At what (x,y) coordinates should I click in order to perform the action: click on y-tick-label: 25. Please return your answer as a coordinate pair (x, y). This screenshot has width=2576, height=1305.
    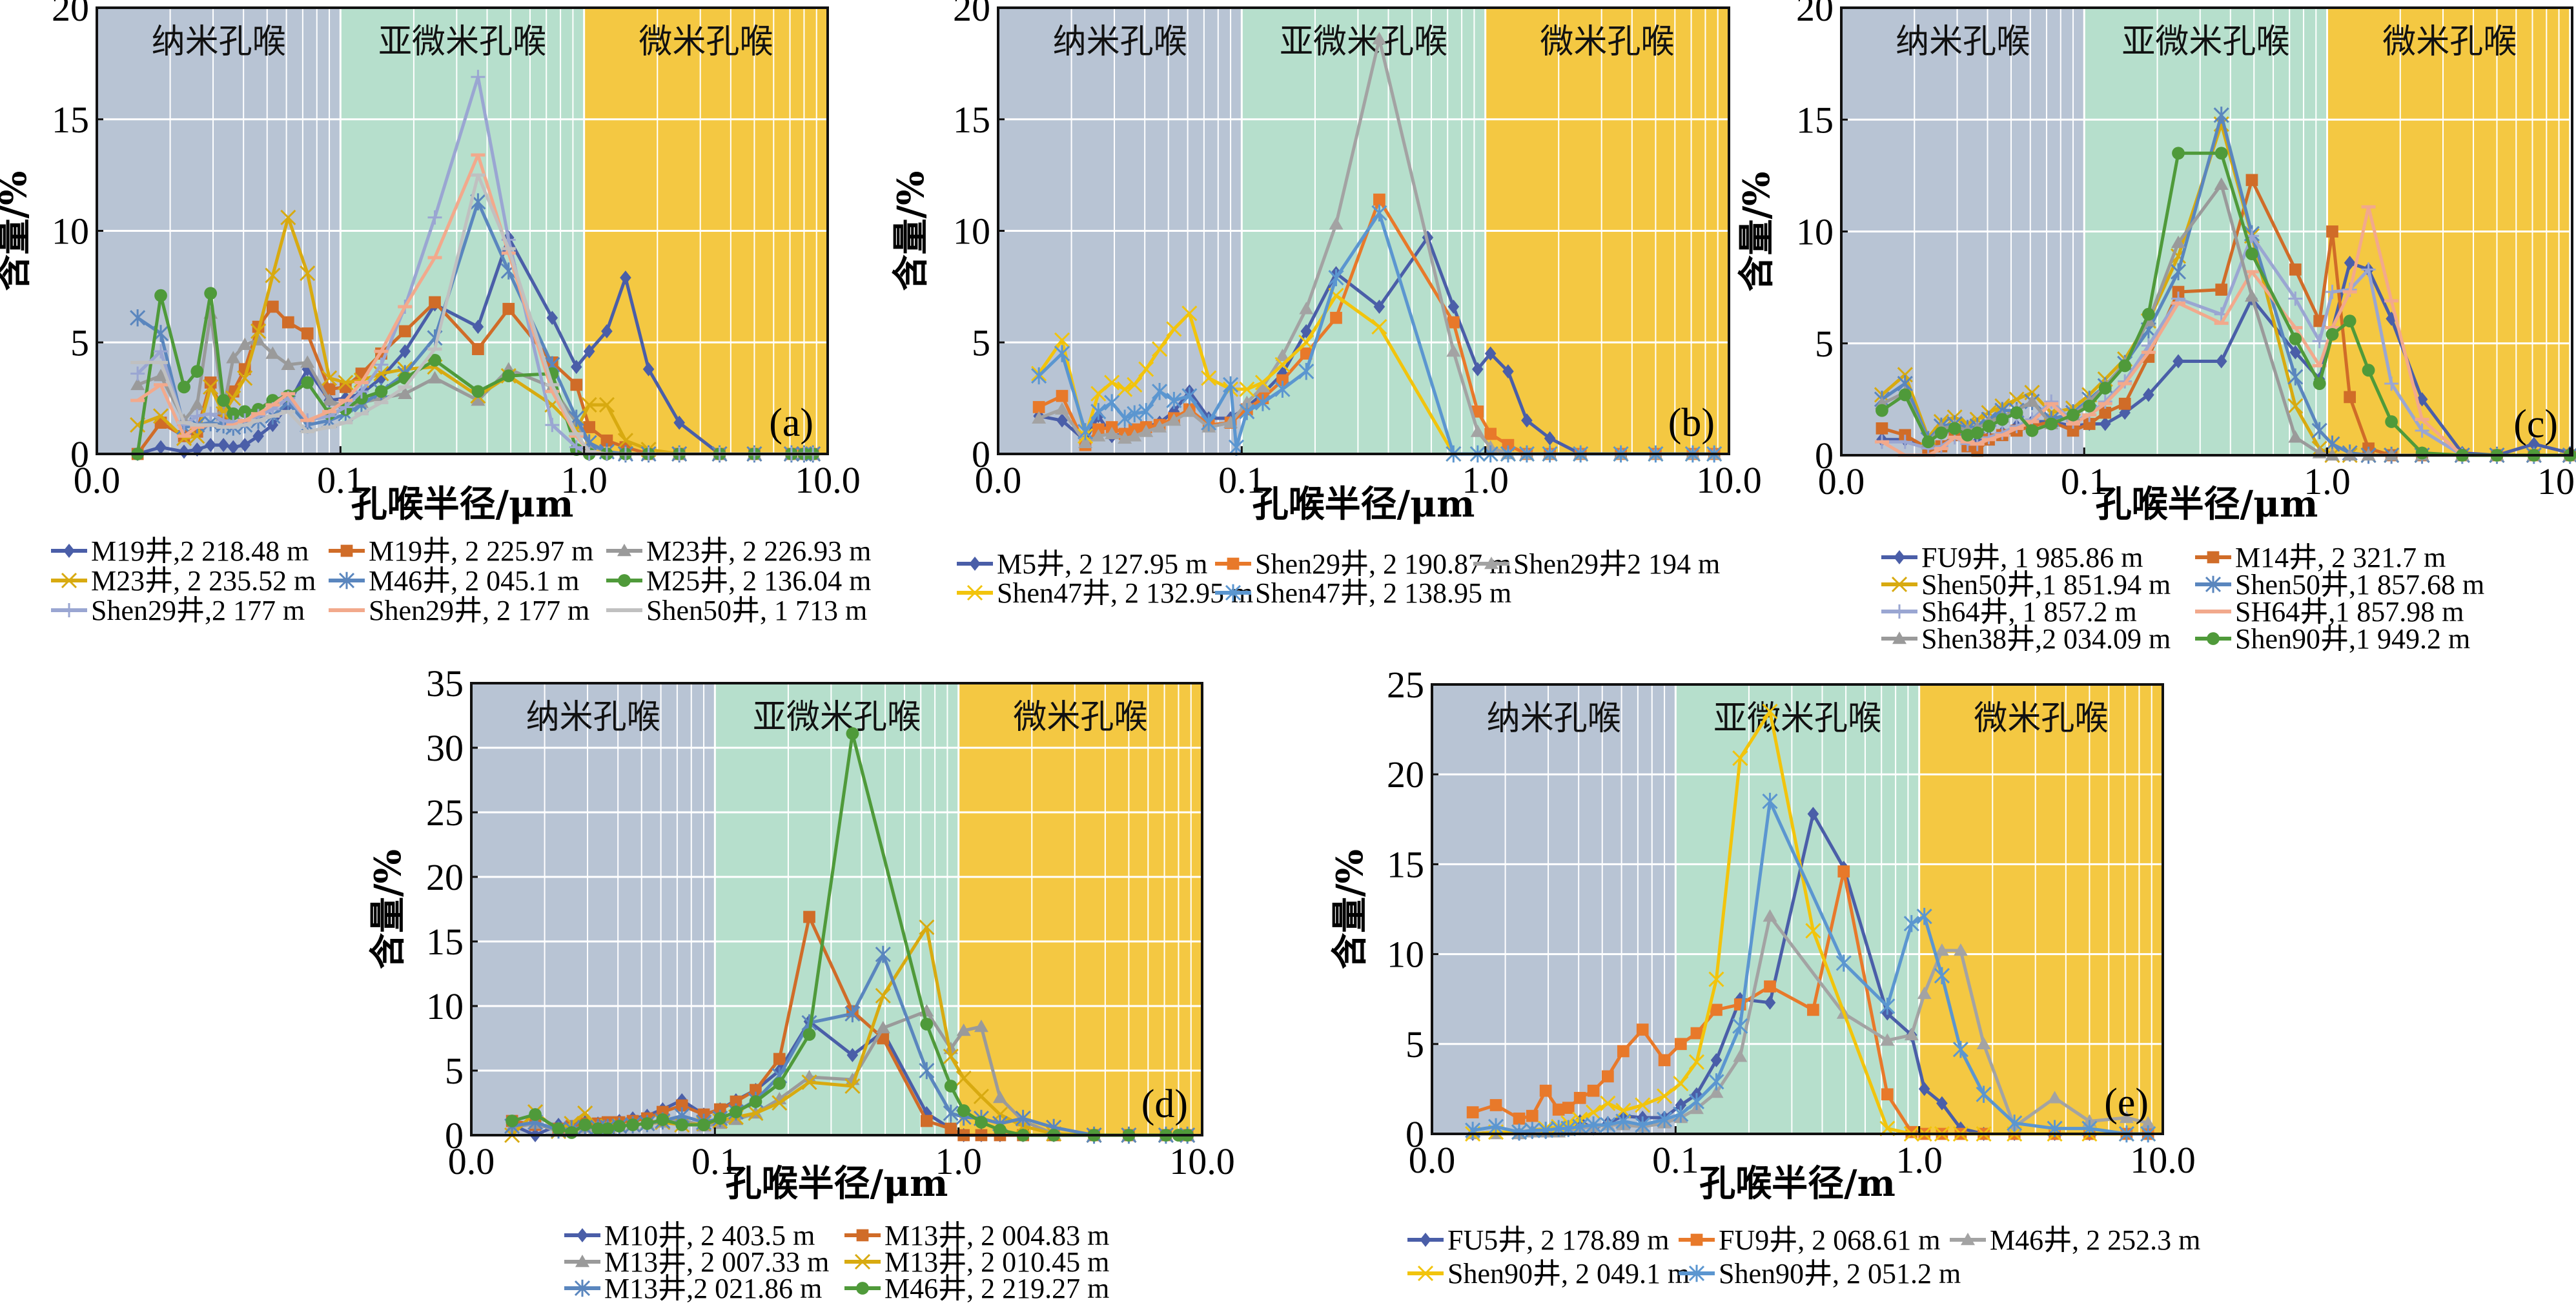
    Looking at the image, I should click on (1406, 685).